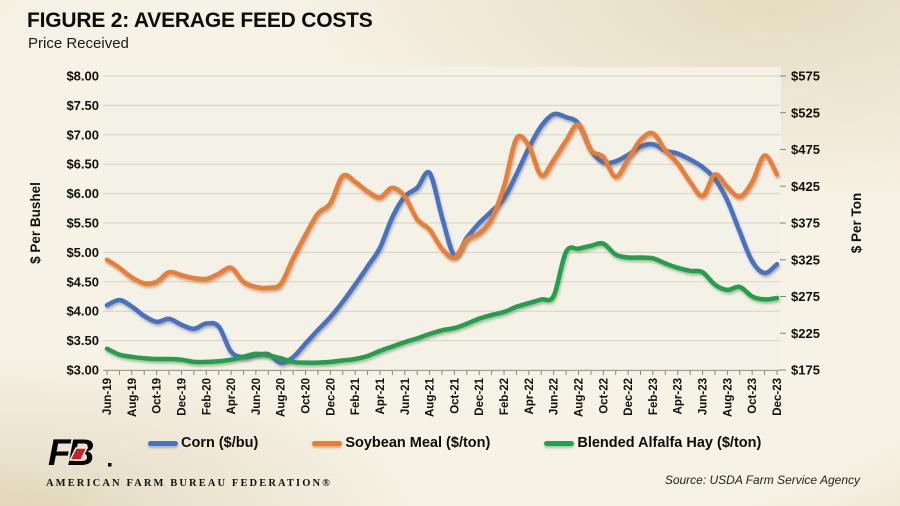 The image size is (900, 506). What do you see at coordinates (282, 397) in the screenshot?
I see `x-axis-tick-label: Aug-20` at bounding box center [282, 397].